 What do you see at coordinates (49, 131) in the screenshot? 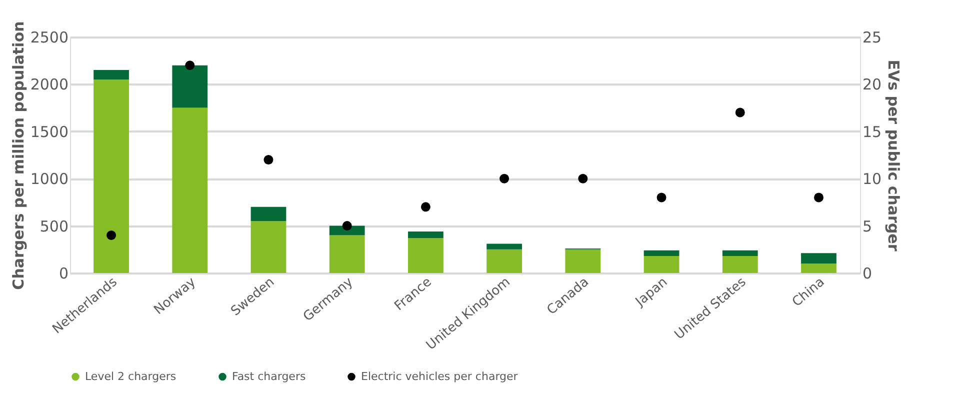
I see `y-tick-label: 1500` at bounding box center [49, 131].